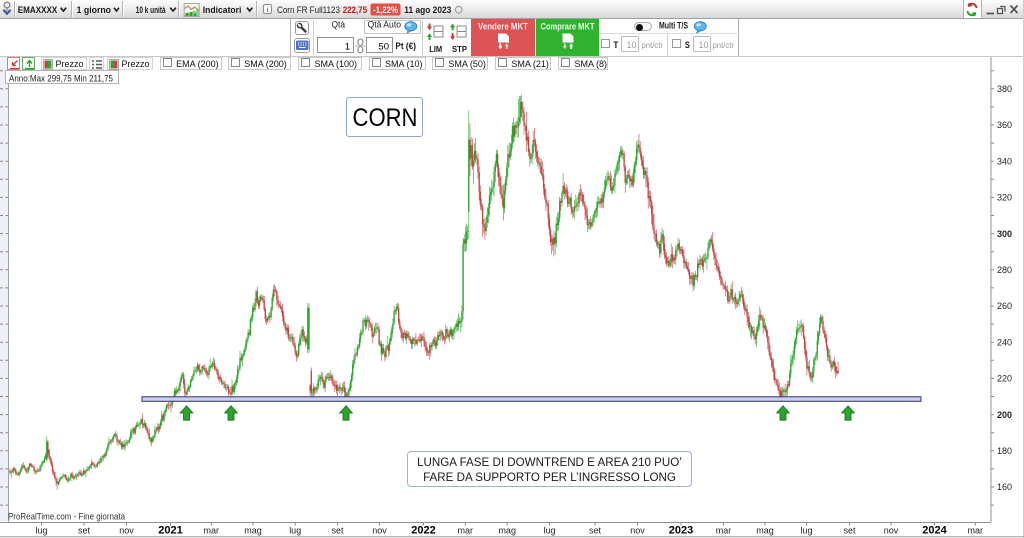  Describe the element at coordinates (339, 25) in the screenshot. I see `svg-text: Qtà` at that location.